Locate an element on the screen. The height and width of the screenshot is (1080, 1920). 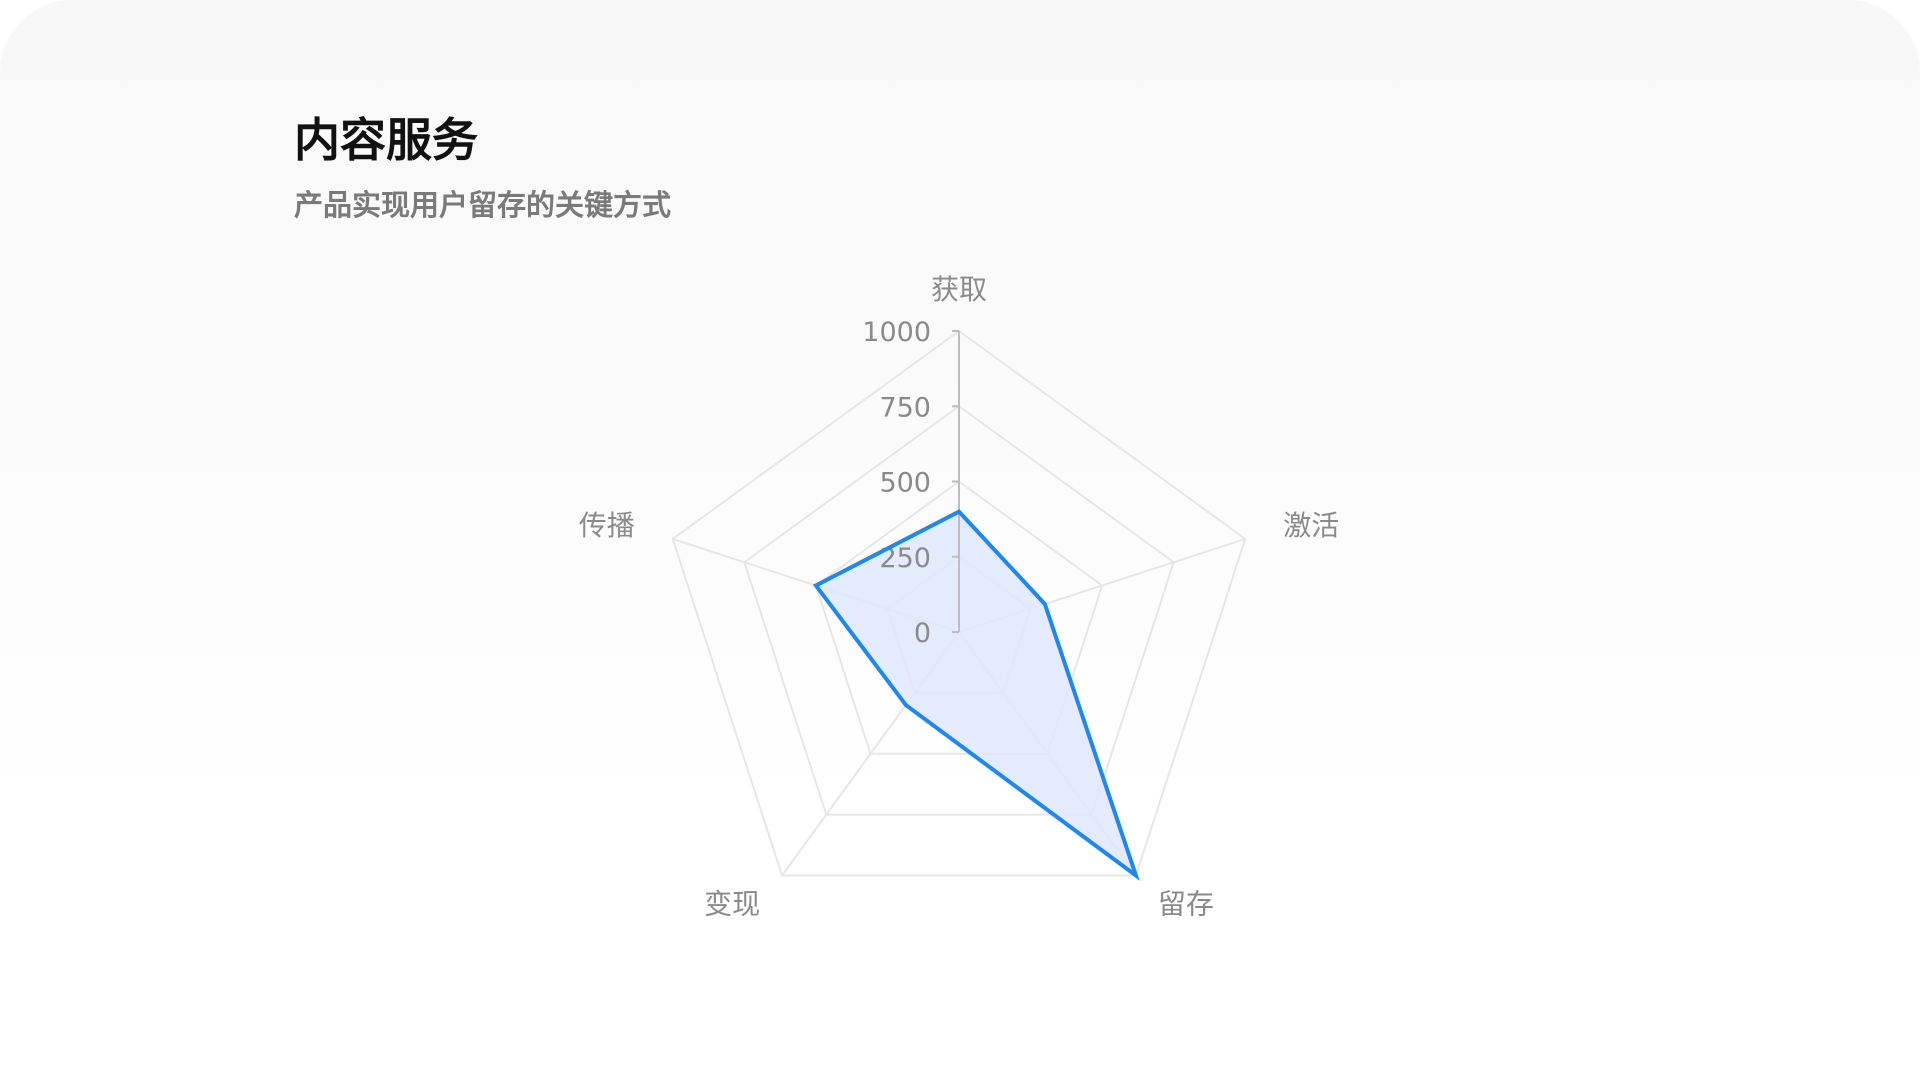
series-line is located at coordinates (976, 695).